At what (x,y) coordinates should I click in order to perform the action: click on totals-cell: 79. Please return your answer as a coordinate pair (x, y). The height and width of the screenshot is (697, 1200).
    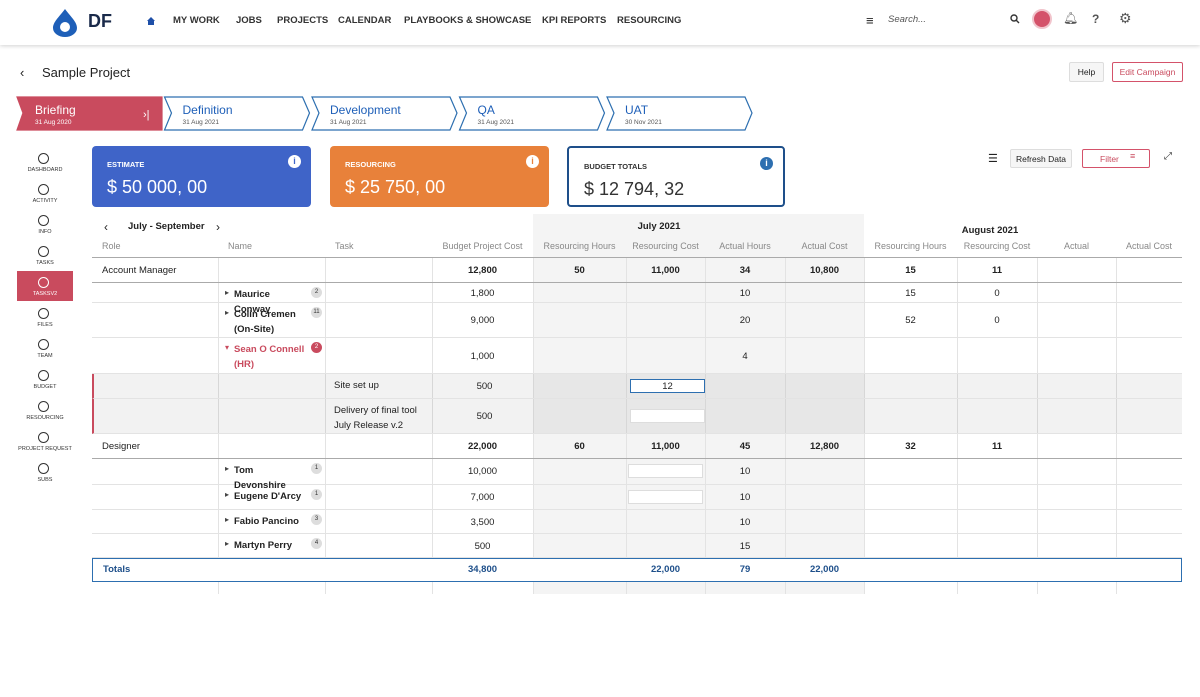
    Looking at the image, I should click on (745, 569).